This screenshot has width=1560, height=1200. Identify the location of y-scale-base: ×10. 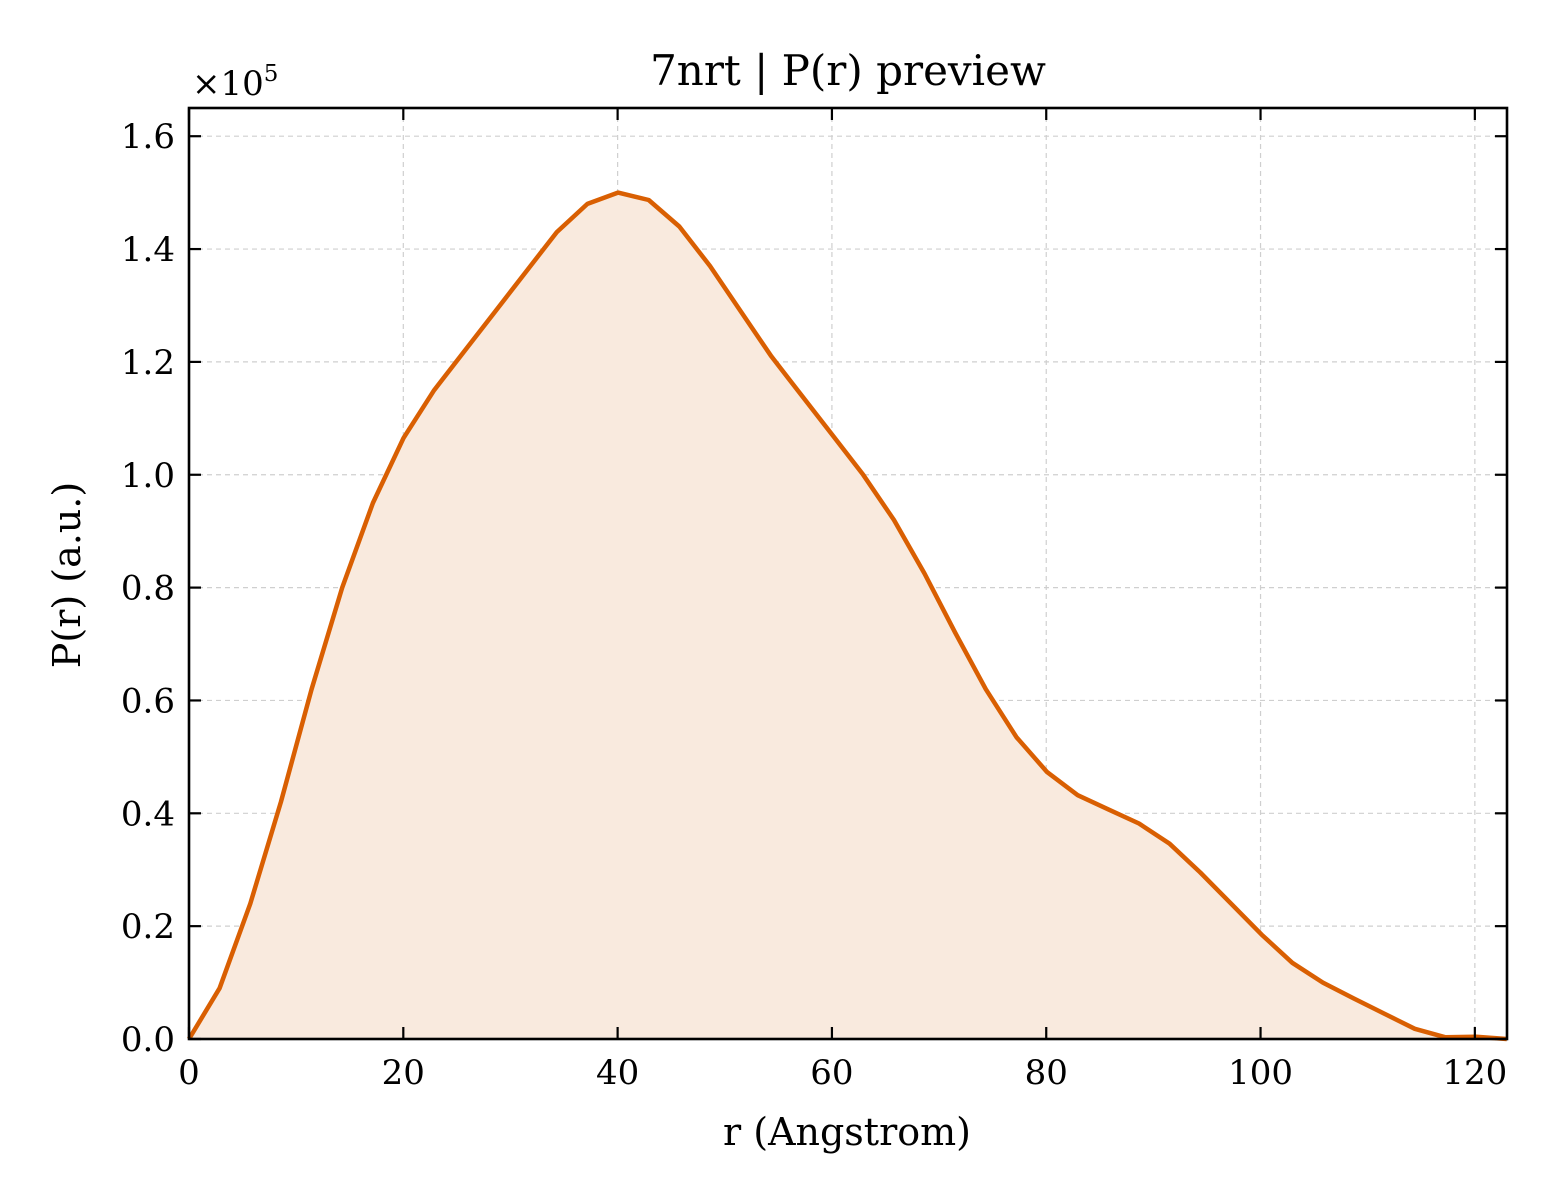
(228, 84).